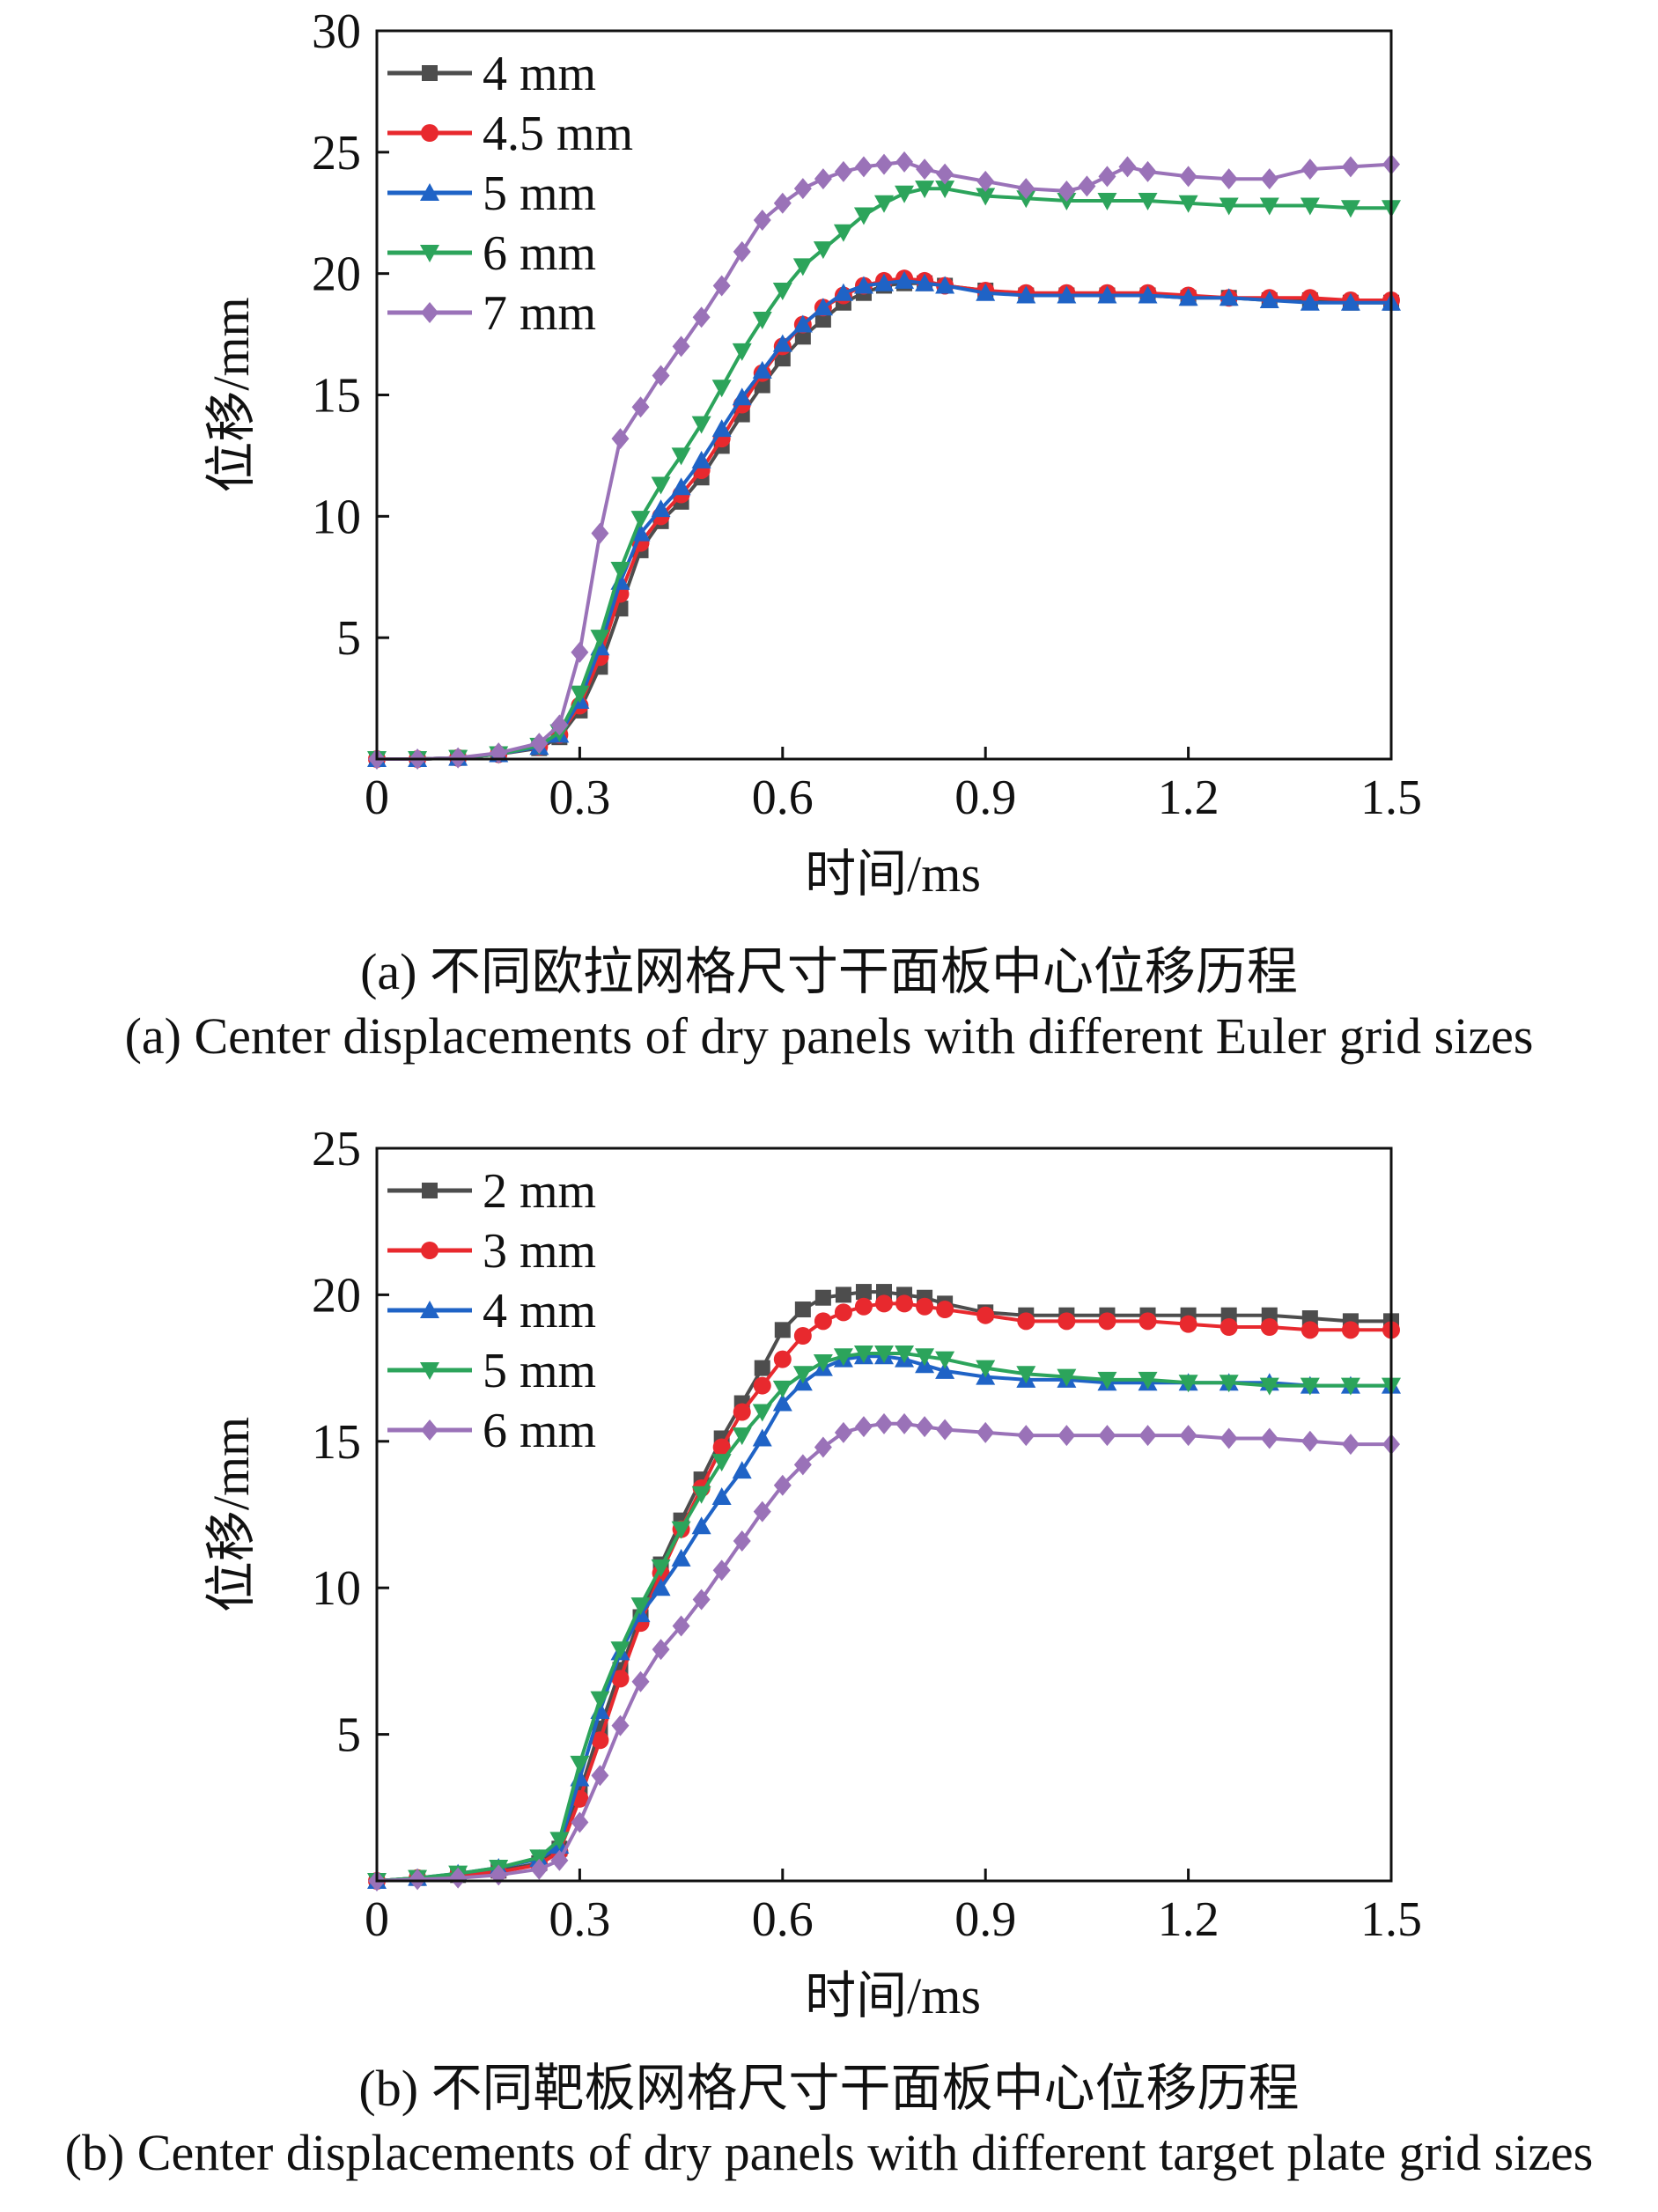 The height and width of the screenshot is (2212, 1658). Describe the element at coordinates (893, 874) in the screenshot. I see `x-axis-title: 时间/ms` at that location.